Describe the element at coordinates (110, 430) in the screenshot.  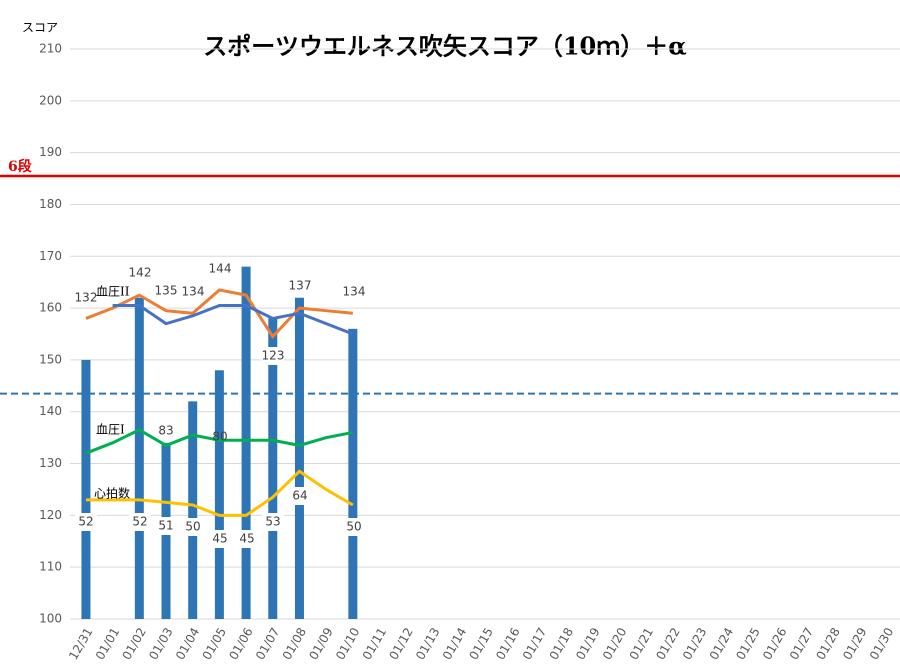
I see `series-label: 血圧I` at that location.